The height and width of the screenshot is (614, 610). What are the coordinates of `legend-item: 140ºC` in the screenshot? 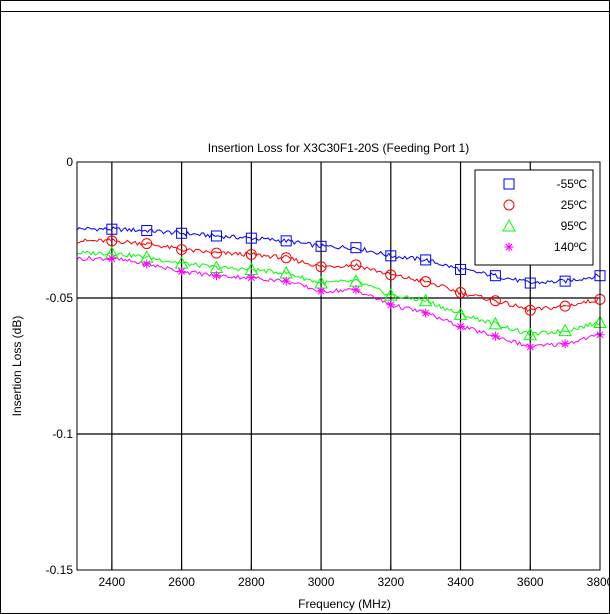 It's located at (545, 247).